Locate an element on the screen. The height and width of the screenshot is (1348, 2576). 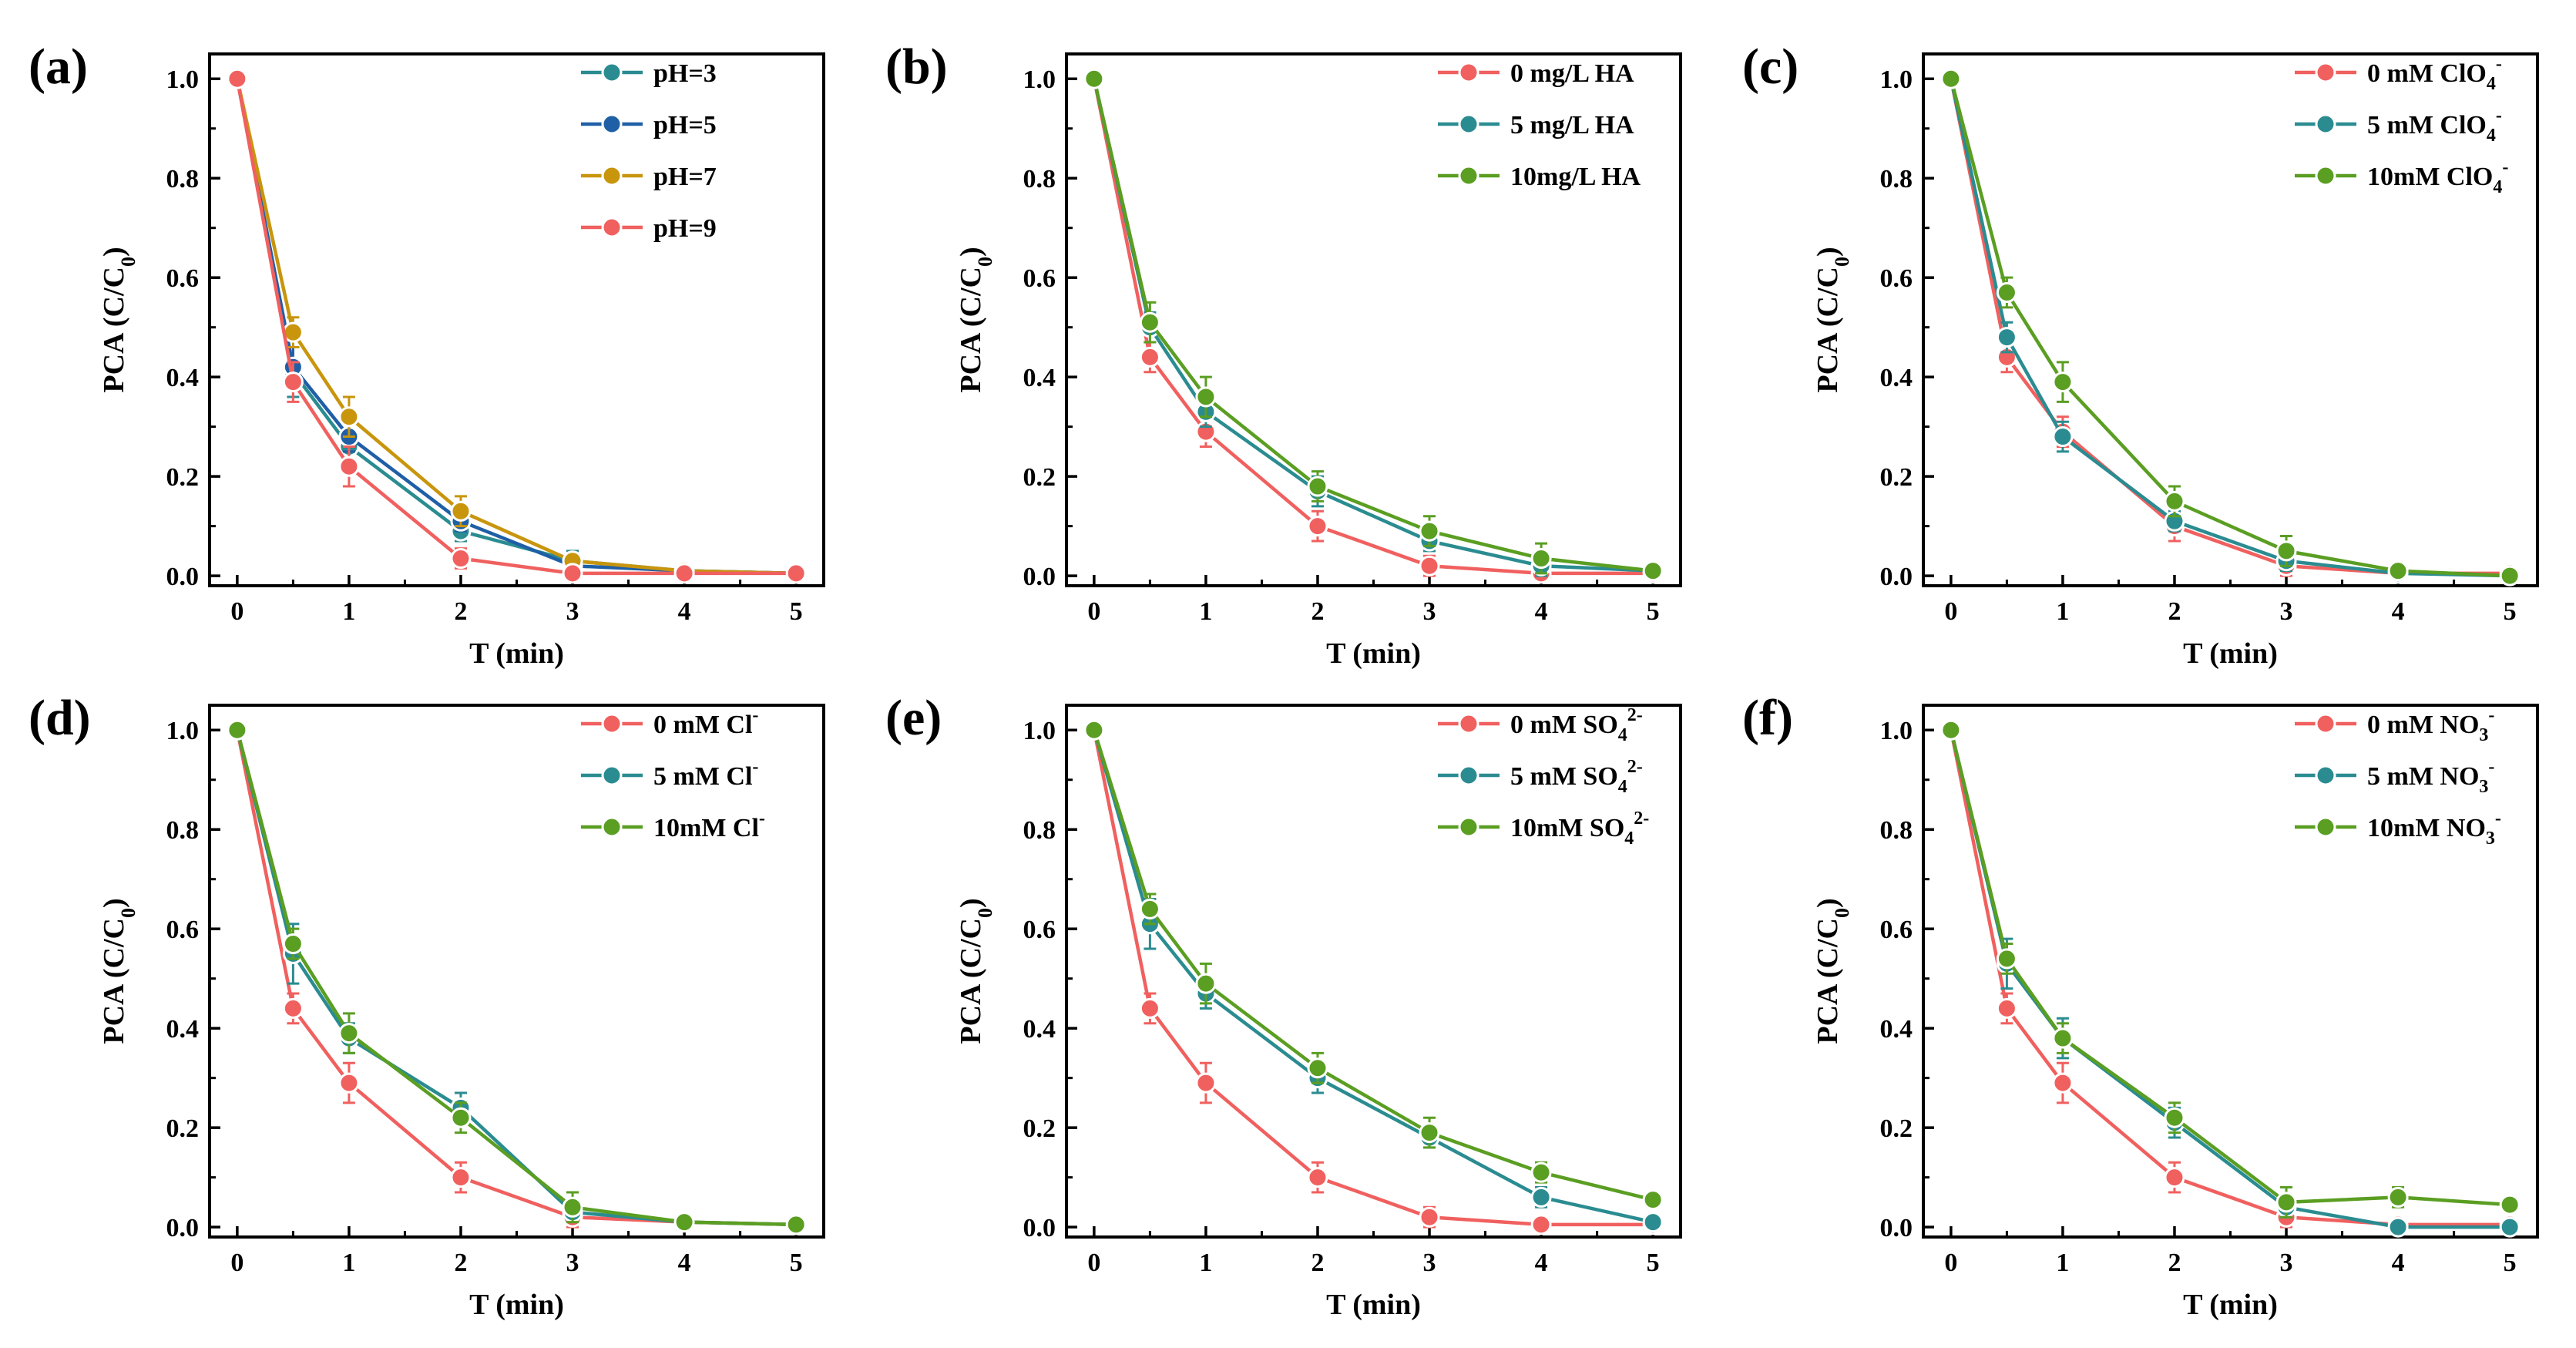
panel-label: (e) is located at coordinates (913, 718).